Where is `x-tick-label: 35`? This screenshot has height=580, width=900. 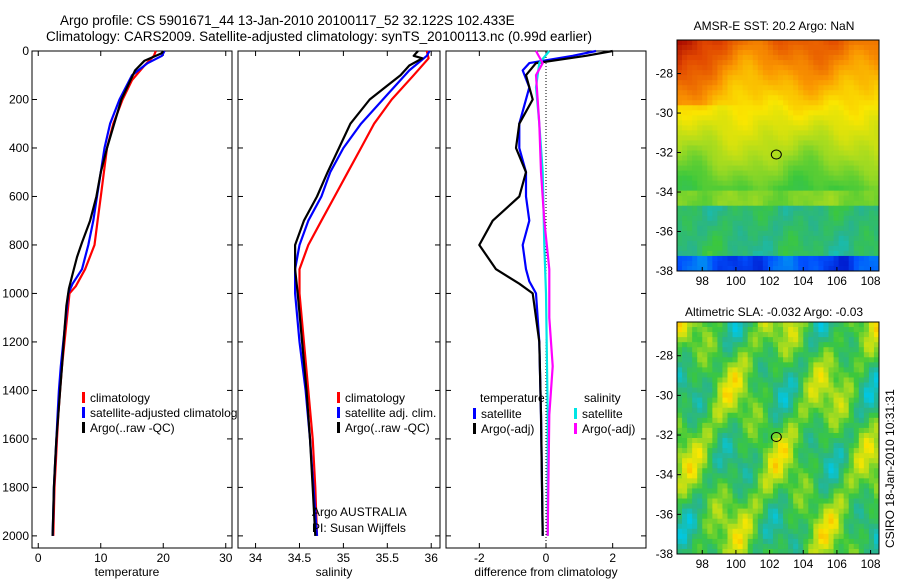
x-tick-label: 35 is located at coordinates (344, 558).